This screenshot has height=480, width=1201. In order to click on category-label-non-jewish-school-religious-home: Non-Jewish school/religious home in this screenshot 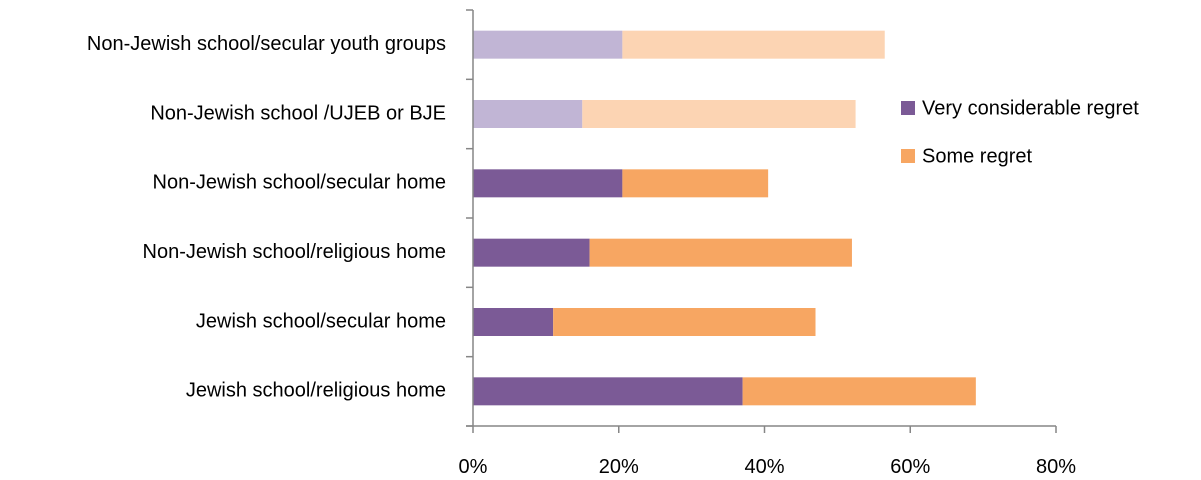, I will do `click(294, 252)`.